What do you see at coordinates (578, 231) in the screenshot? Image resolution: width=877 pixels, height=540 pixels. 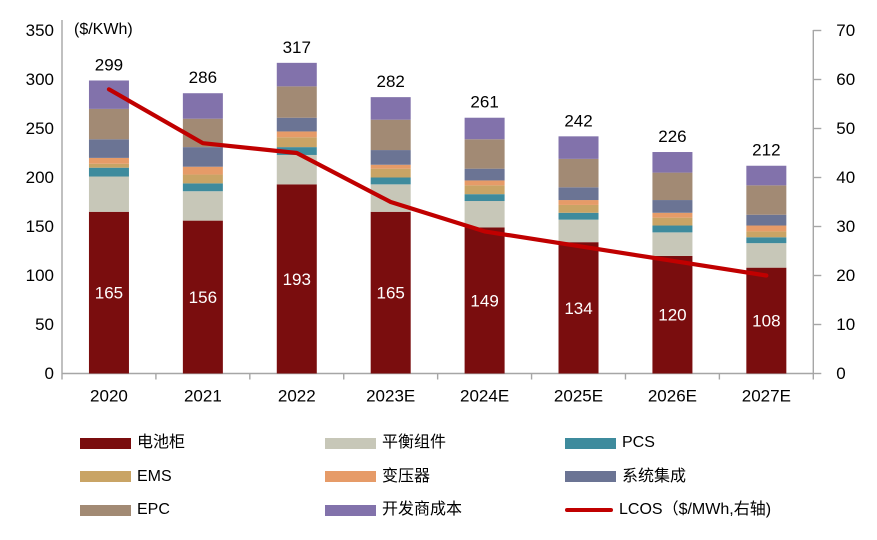 I see `bar-segment-平衡组件-2025E` at bounding box center [578, 231].